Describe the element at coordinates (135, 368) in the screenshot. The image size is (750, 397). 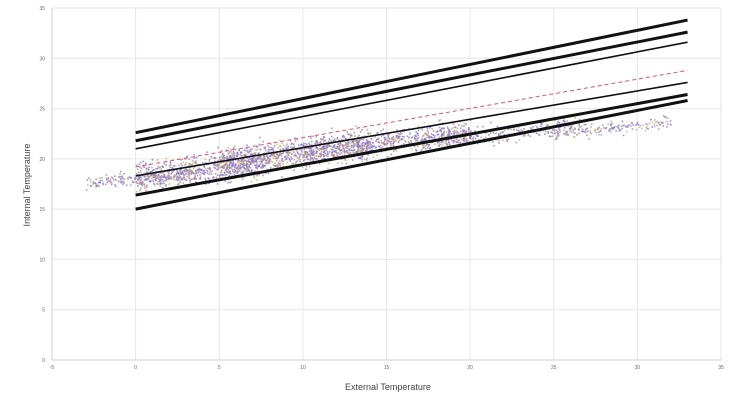
I see `x-tick-label: 0` at that location.